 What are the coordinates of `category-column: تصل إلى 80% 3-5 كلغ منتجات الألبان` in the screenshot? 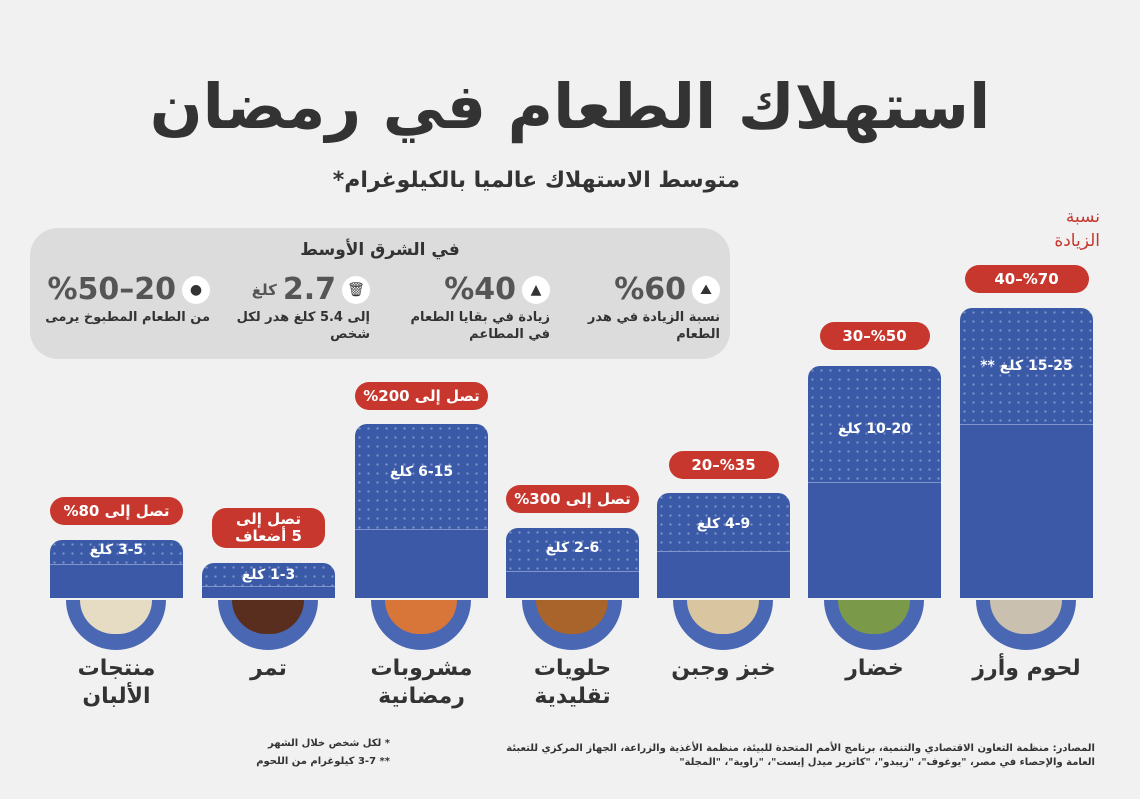 It's located at (116, 399).